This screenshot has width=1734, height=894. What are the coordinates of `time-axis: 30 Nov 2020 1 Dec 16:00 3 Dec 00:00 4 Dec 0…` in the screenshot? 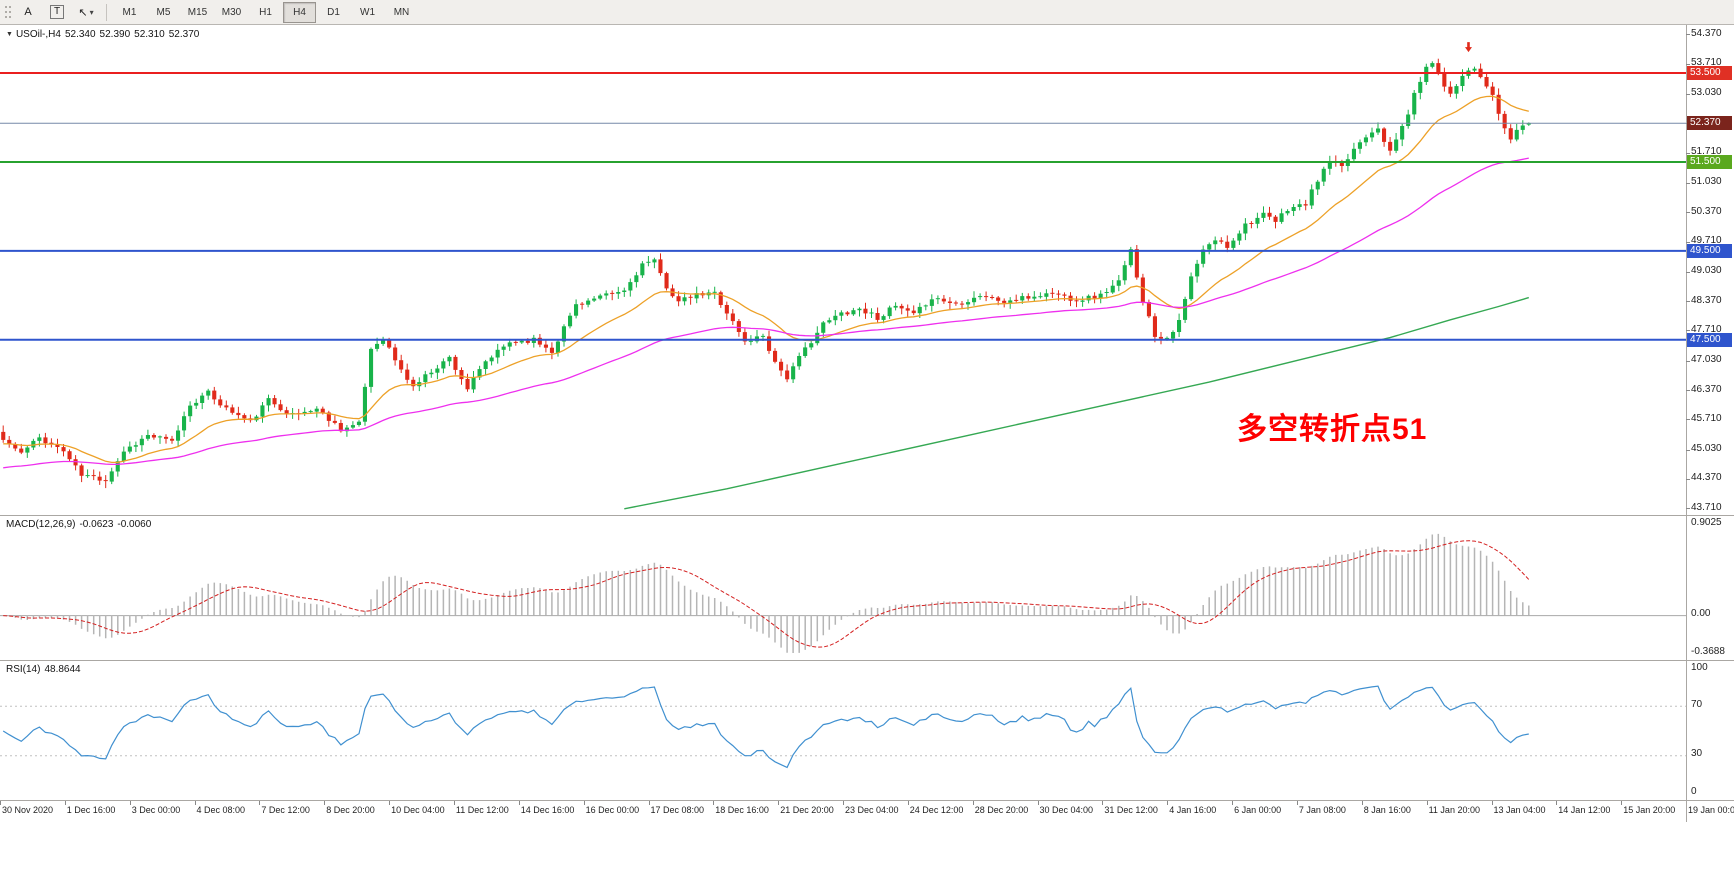 It's located at (867, 811).